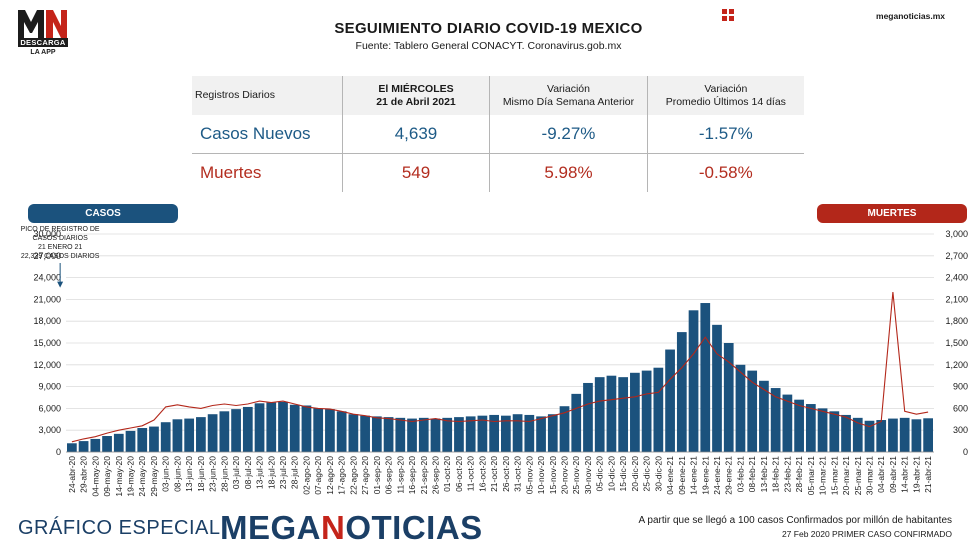 This screenshot has height=550, width=977. What do you see at coordinates (725, 172) in the screenshot?
I see `row-var-14d: -0.58%` at bounding box center [725, 172].